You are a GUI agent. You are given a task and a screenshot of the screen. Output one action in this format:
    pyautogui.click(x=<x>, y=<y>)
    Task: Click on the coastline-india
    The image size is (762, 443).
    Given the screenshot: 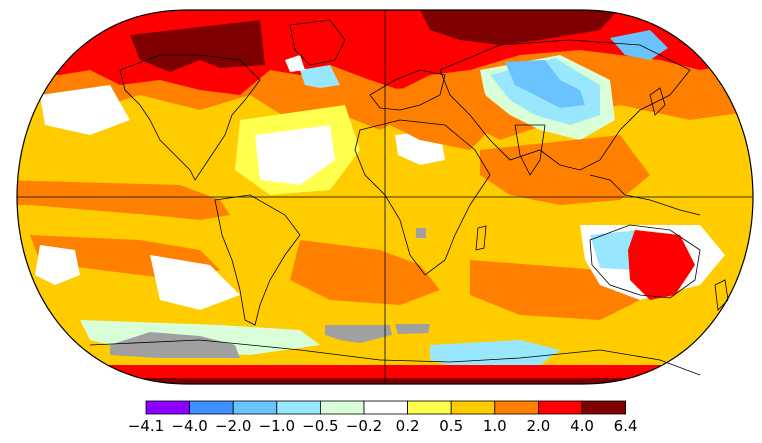 What is the action you would take?
    pyautogui.click(x=530, y=150)
    